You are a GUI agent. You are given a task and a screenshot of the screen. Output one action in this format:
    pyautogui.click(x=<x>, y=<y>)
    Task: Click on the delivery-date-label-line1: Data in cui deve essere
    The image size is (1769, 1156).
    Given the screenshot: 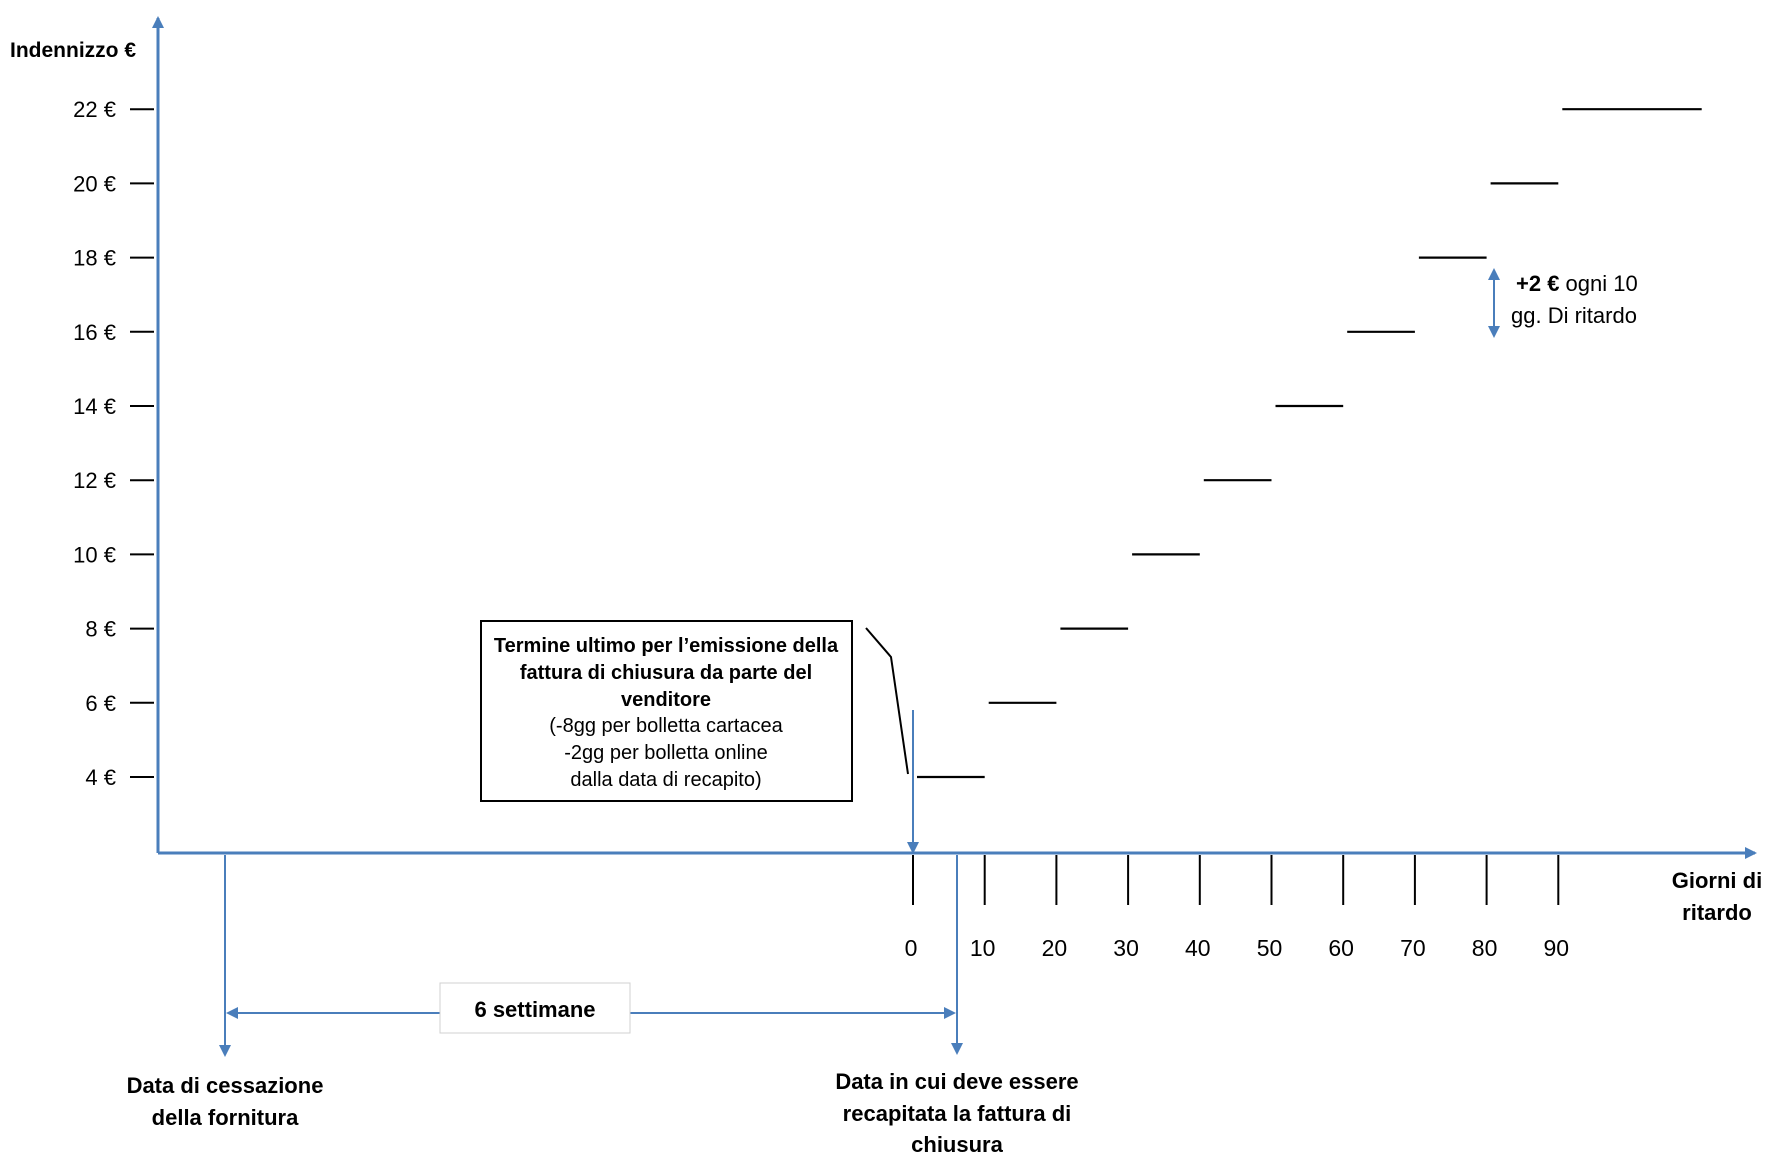 What is the action you would take?
    pyautogui.click(x=956, y=1081)
    